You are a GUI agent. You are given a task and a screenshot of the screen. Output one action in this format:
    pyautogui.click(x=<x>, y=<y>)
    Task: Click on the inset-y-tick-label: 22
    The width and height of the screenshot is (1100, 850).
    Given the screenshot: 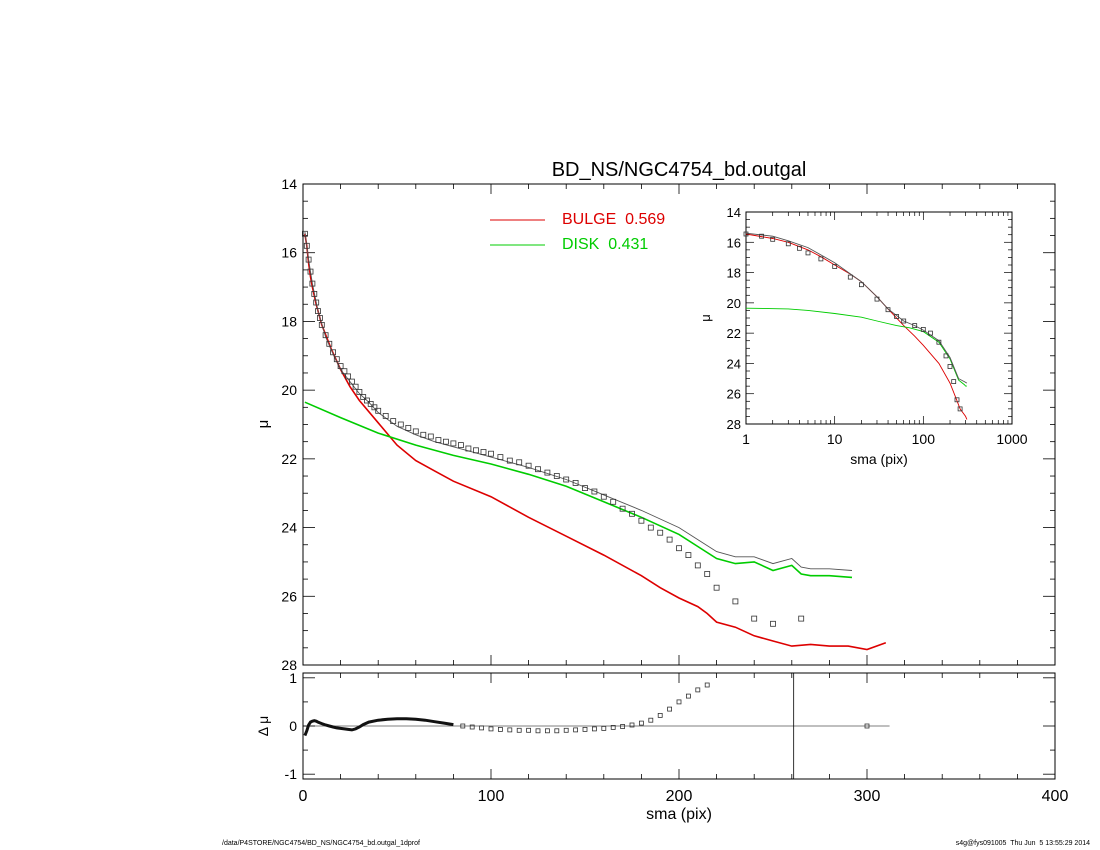 What is the action you would take?
    pyautogui.click(x=734, y=333)
    